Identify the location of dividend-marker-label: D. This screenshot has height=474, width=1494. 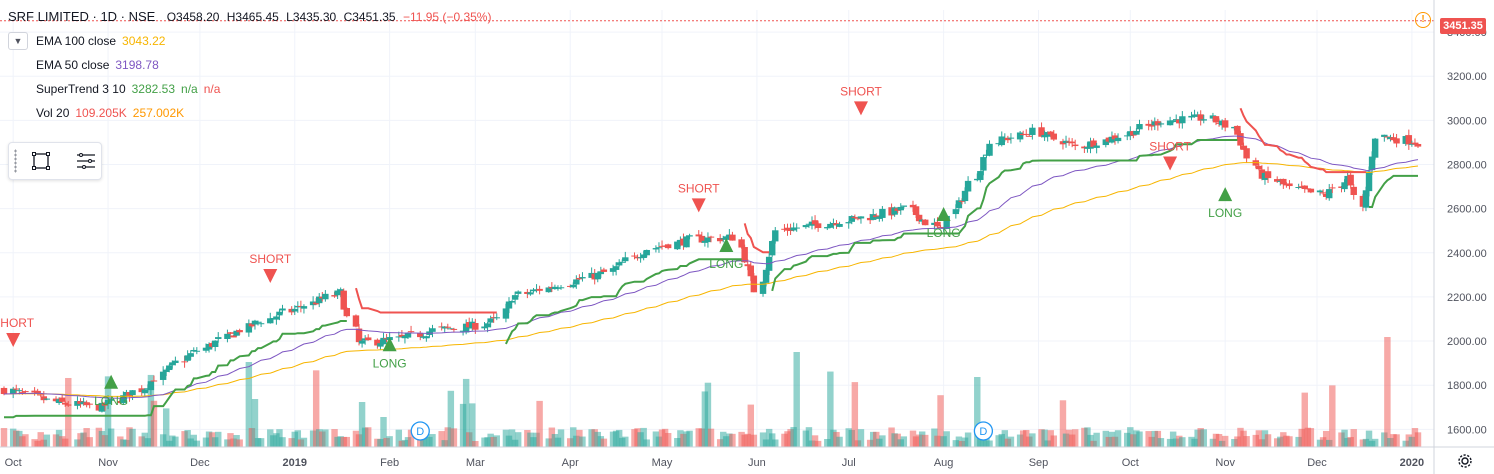
(420, 432).